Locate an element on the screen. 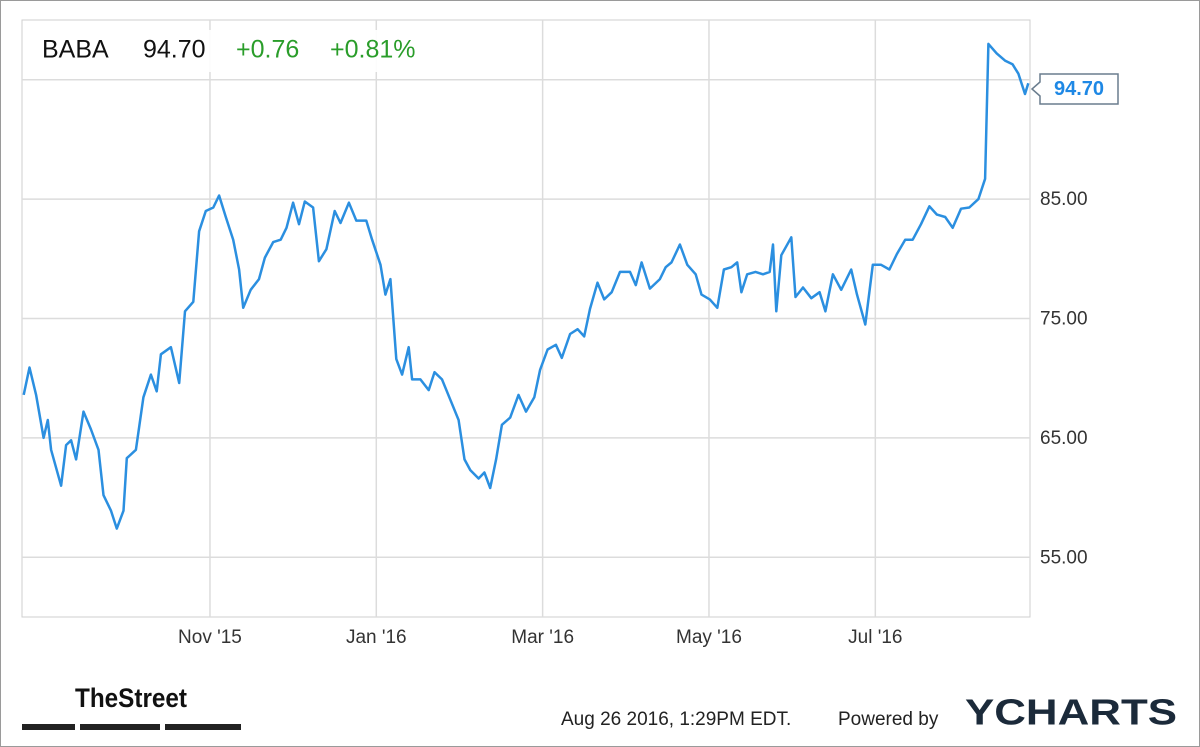 The image size is (1200, 747). change: +0.76 is located at coordinates (267, 50).